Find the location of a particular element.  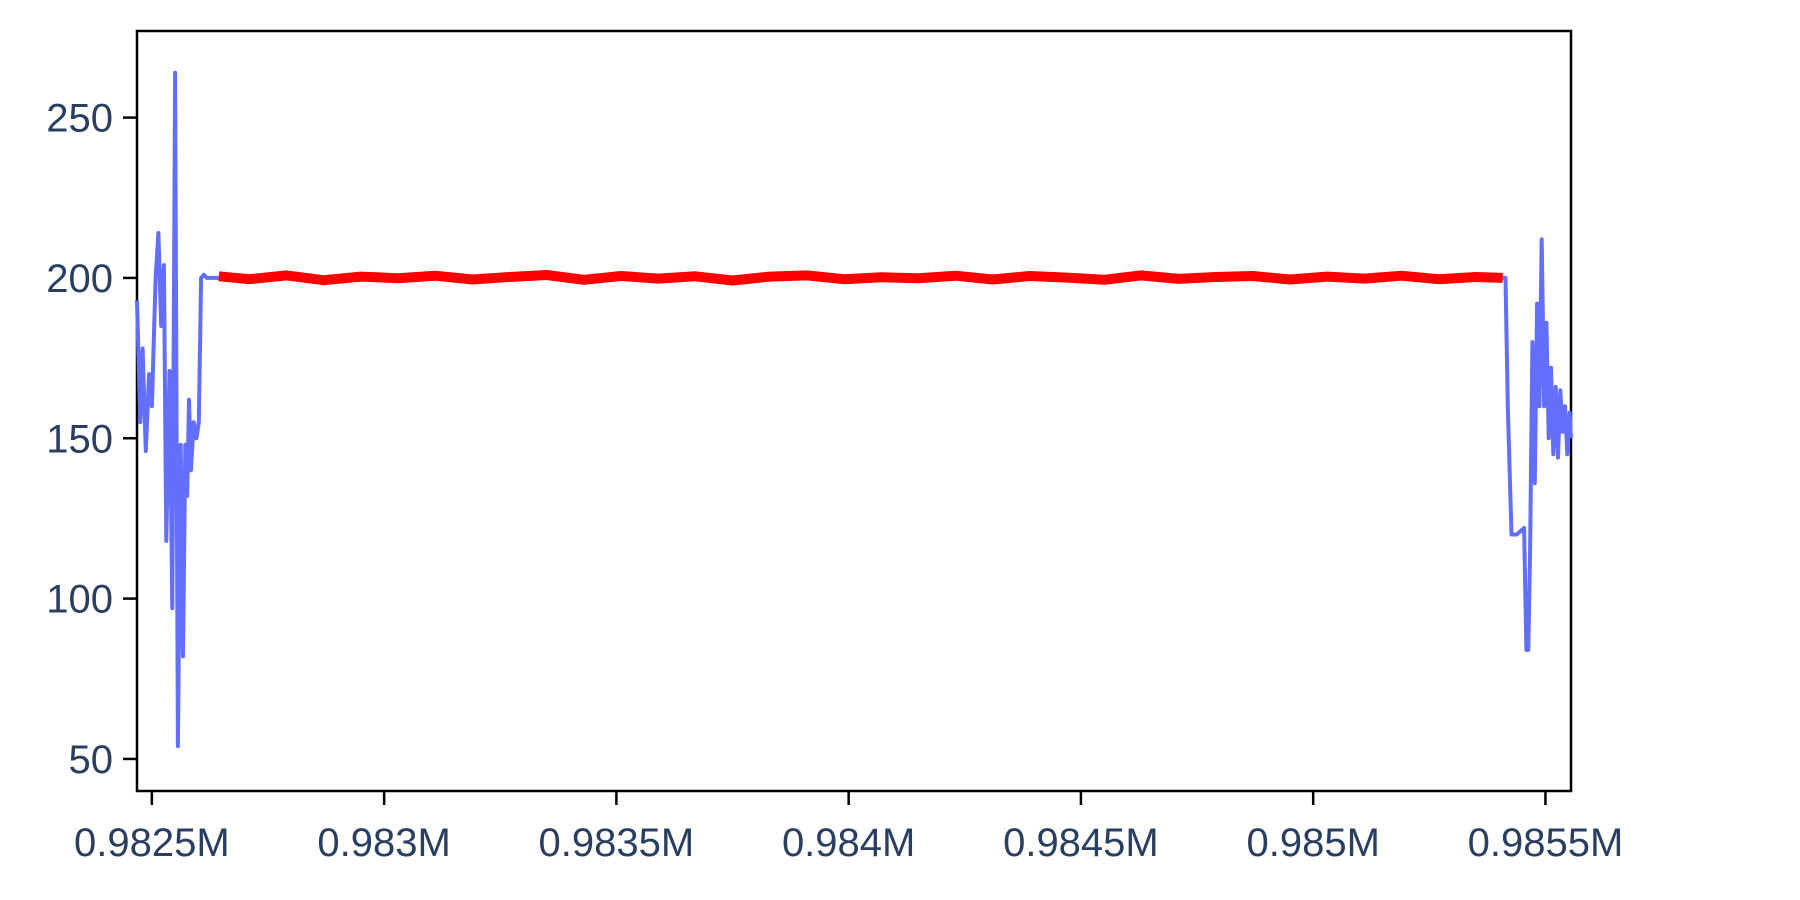

y-tick-label: 100 is located at coordinates (79, 600).